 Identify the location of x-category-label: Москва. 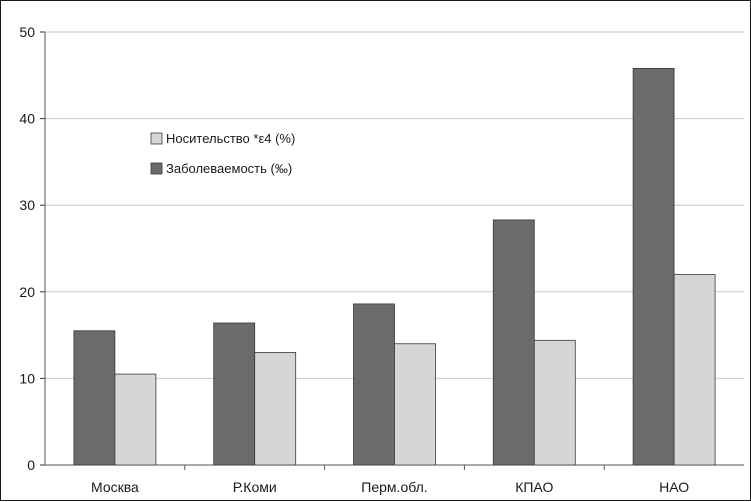
(115, 487).